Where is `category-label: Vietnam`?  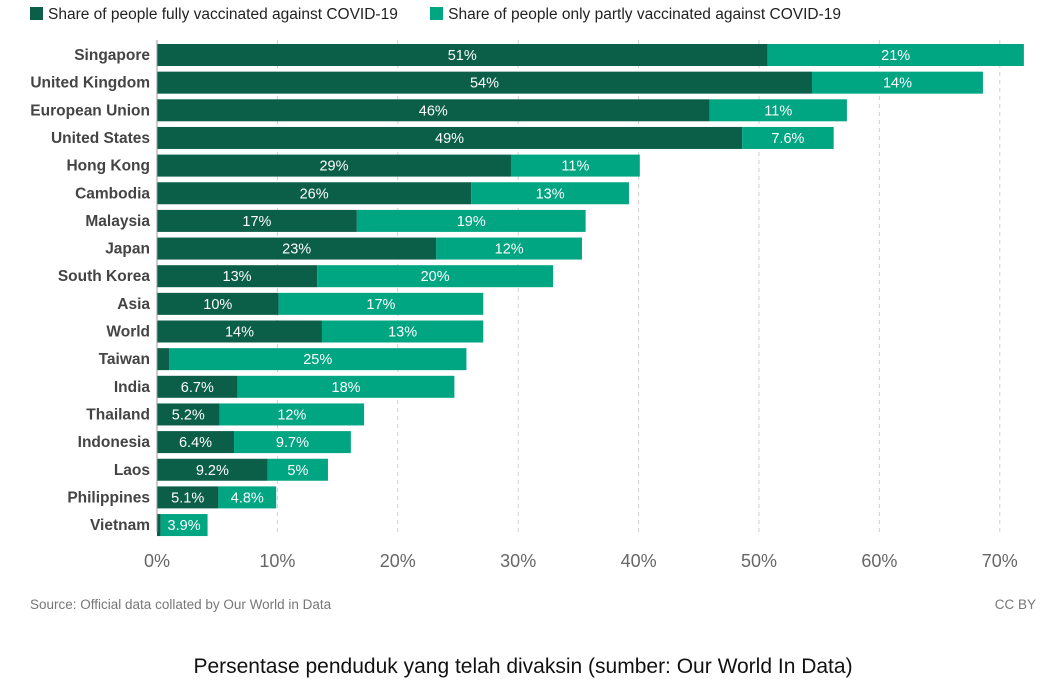 category-label: Vietnam is located at coordinates (120, 525).